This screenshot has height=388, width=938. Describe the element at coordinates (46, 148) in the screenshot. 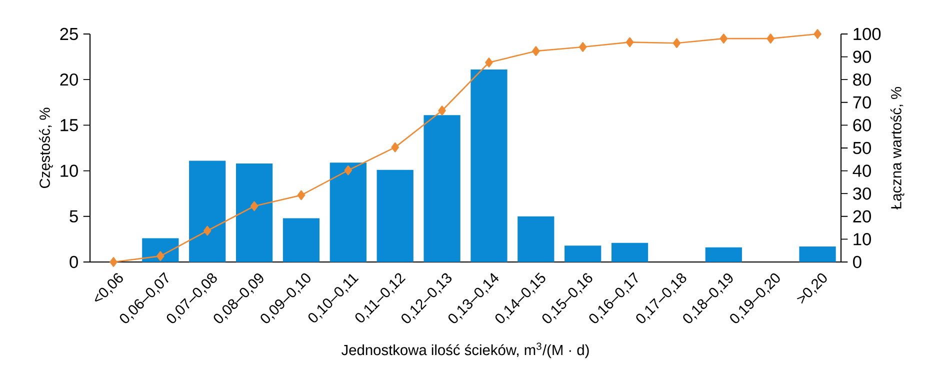

I see `y-axis-title: Częstość, %` at that location.